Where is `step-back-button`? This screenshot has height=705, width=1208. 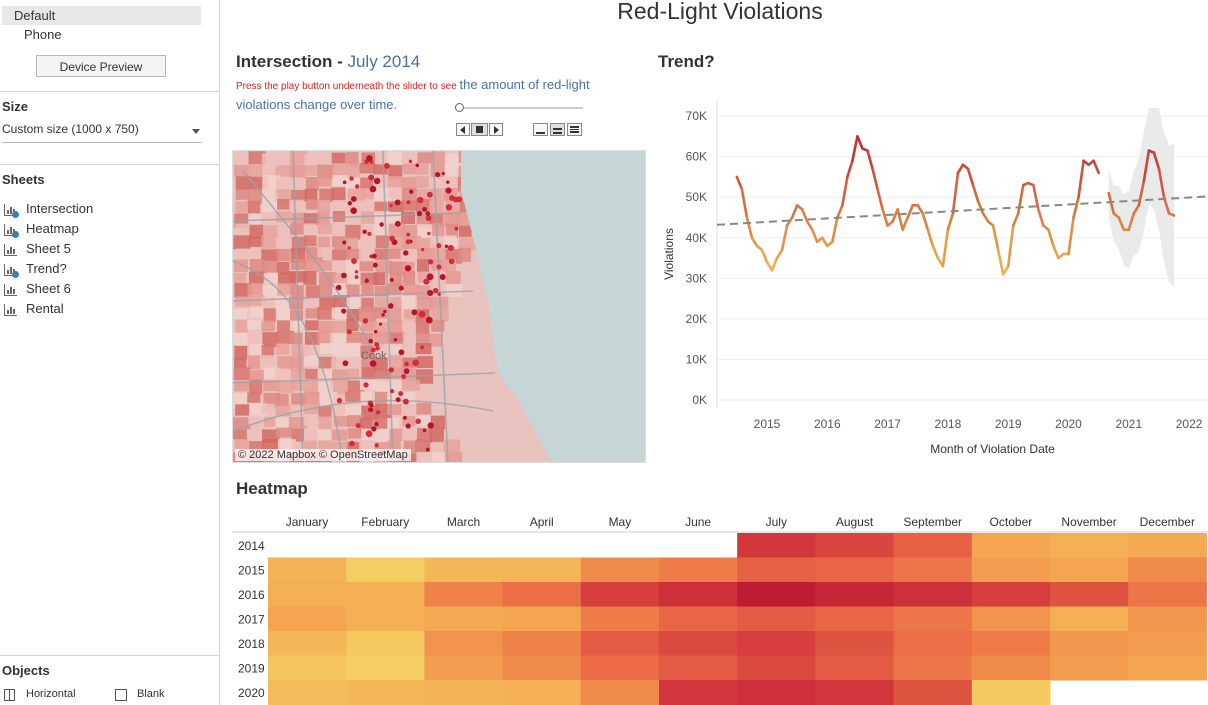
step-back-button is located at coordinates (463, 129).